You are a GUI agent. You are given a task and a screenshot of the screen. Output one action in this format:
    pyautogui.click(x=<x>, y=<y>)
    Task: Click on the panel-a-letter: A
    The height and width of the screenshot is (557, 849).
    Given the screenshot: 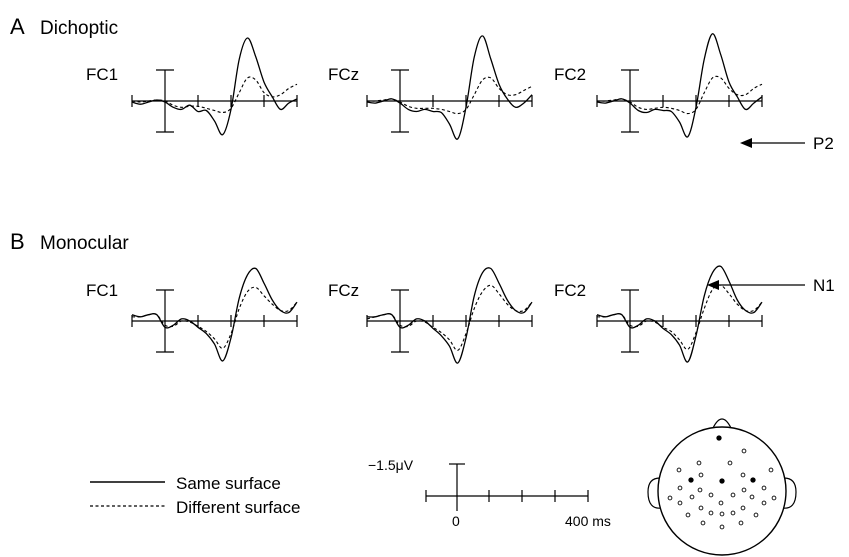 What is the action you would take?
    pyautogui.click(x=17, y=26)
    